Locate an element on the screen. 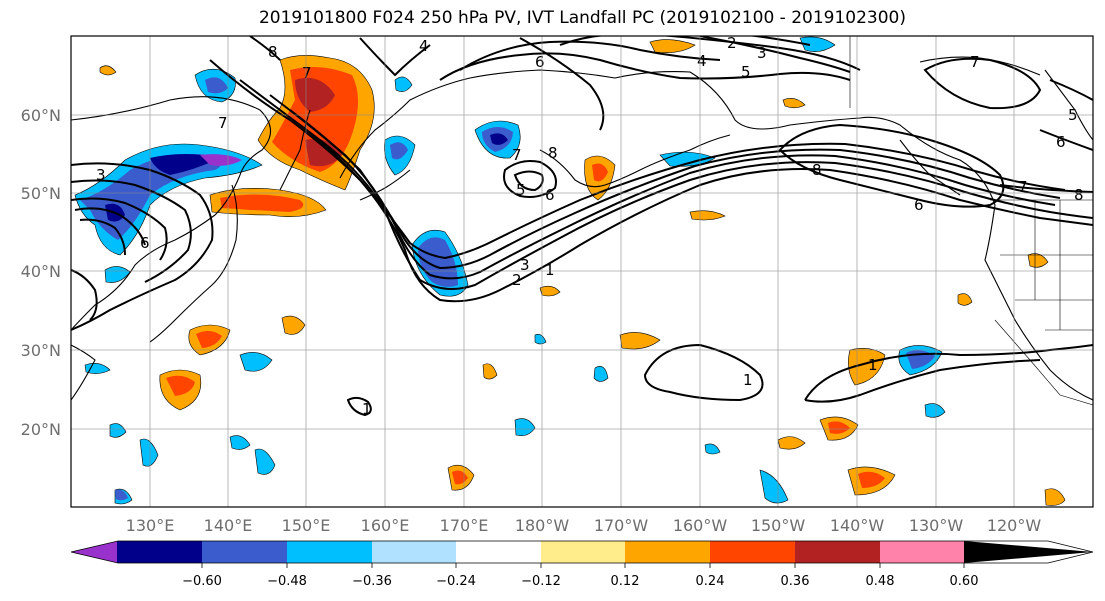  colorbar-tick-label: 0.36 is located at coordinates (795, 581).